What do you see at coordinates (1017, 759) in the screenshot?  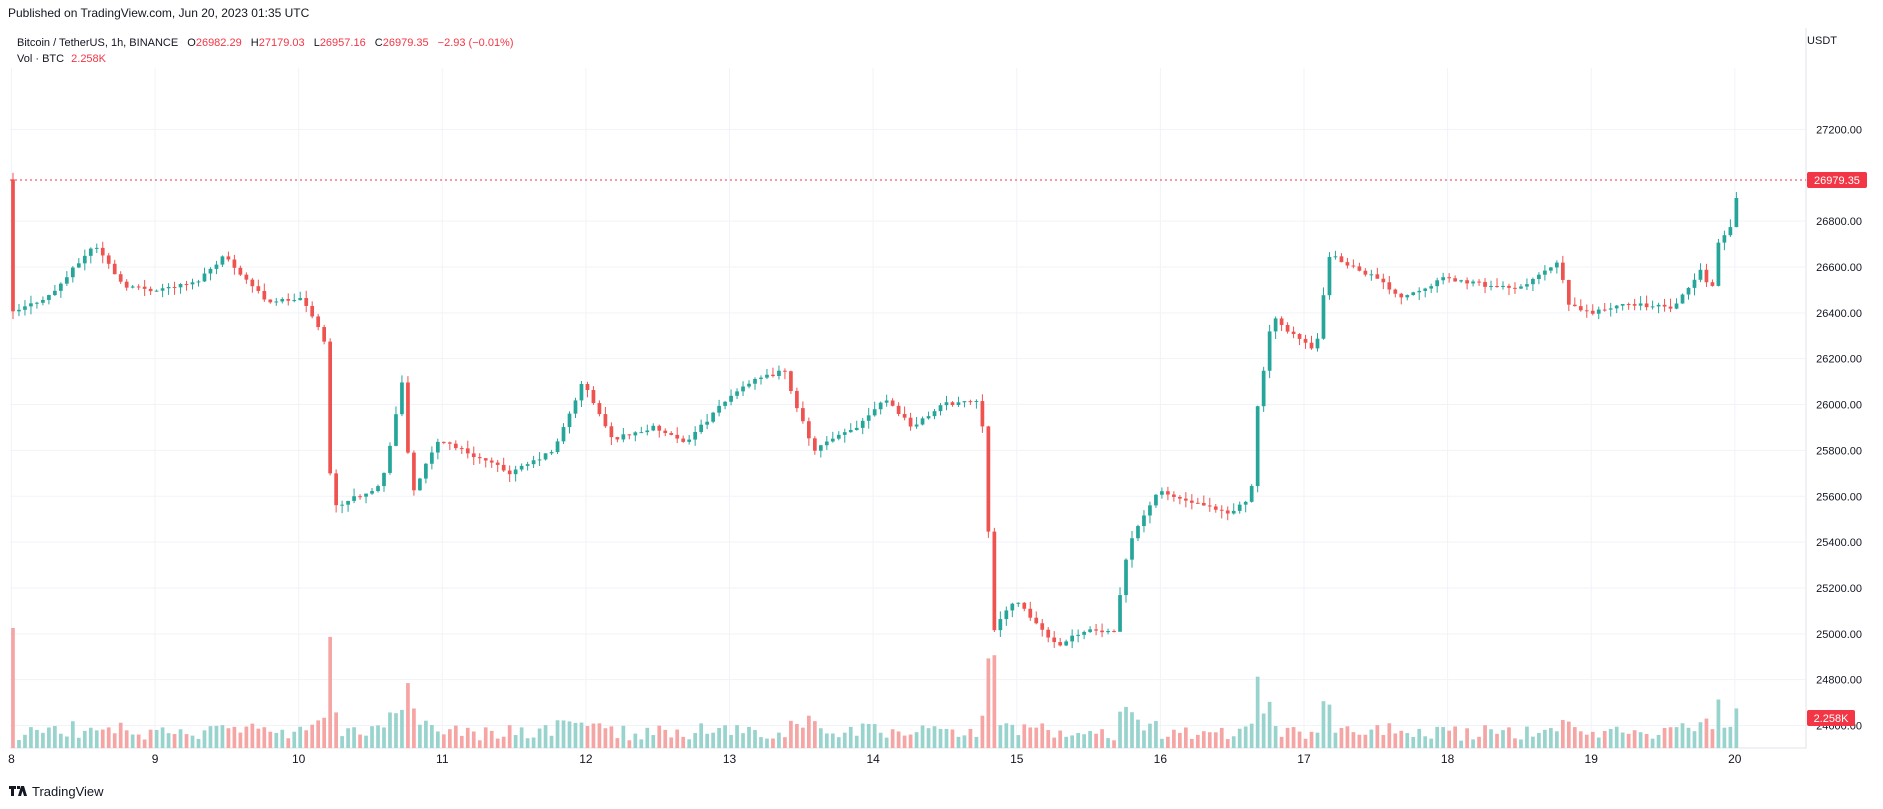 I see `time-tick-label: 15` at bounding box center [1017, 759].